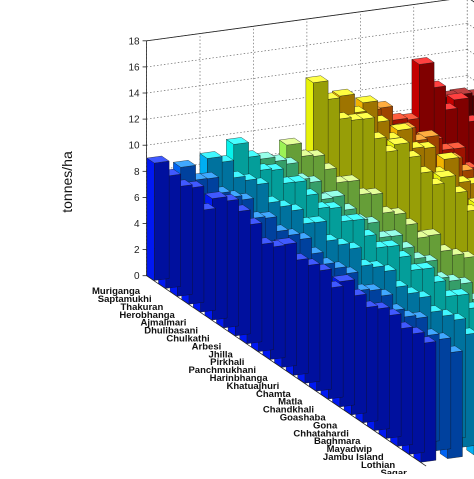  Describe the element at coordinates (137, 198) in the screenshot. I see `z-tick-label: 6` at that location.